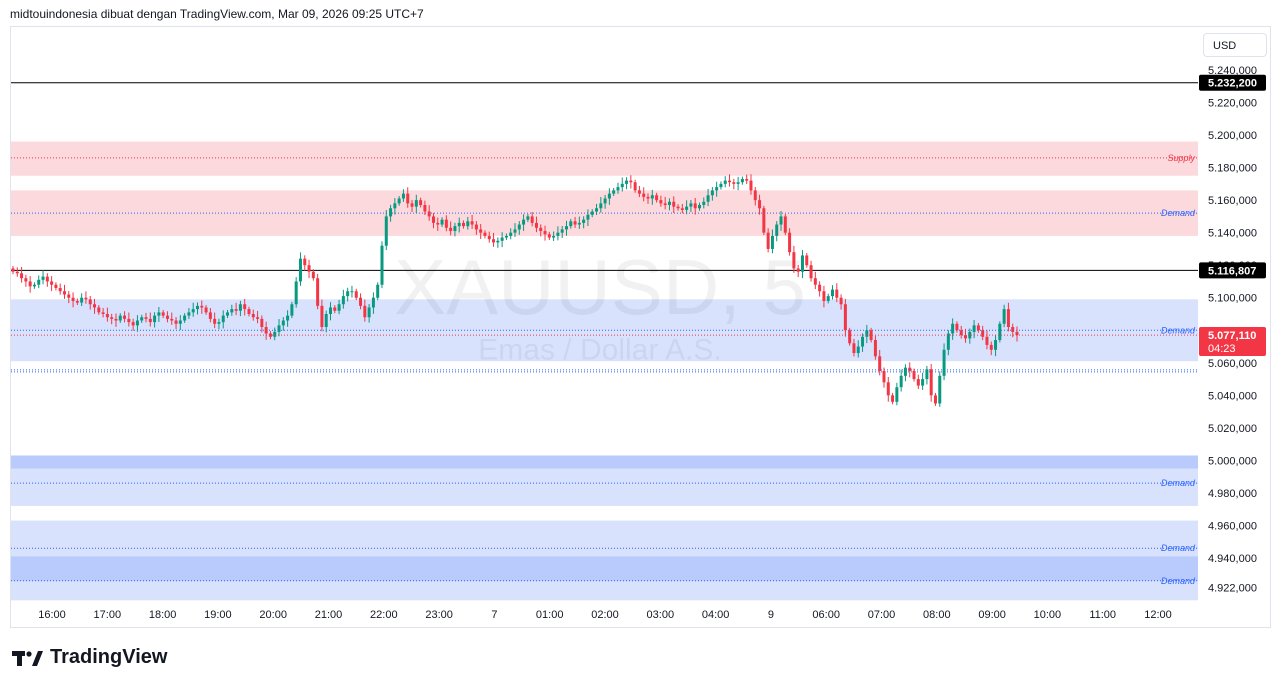  What do you see at coordinates (716, 615) in the screenshot?
I see `x-tick-12: 04:00` at bounding box center [716, 615].